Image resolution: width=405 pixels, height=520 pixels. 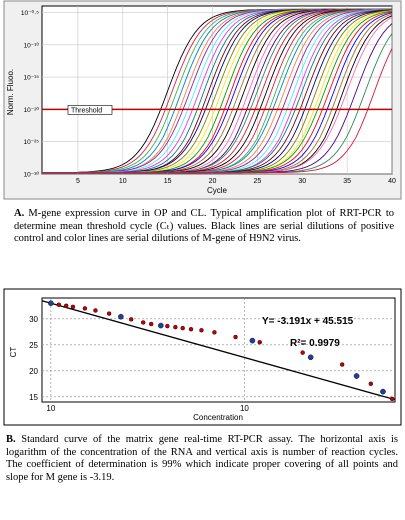 What do you see at coordinates (33, 371) in the screenshot?
I see `chart-b-y-tick-label: 20` at bounding box center [33, 371].